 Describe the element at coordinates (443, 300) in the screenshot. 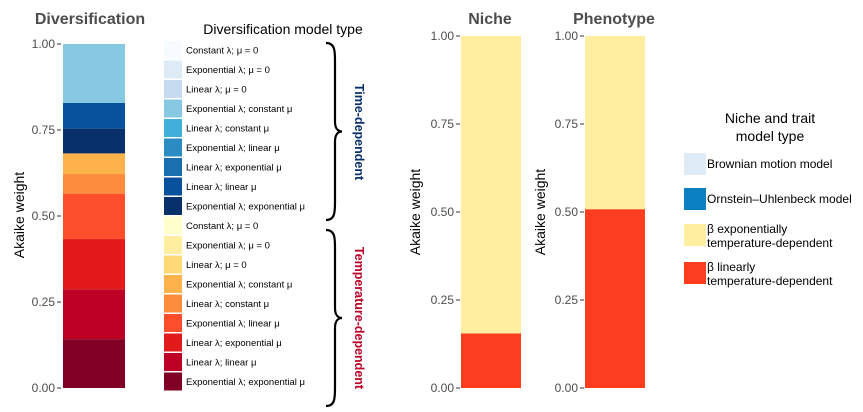

I see `niche-tick-label: 0.25` at that location.